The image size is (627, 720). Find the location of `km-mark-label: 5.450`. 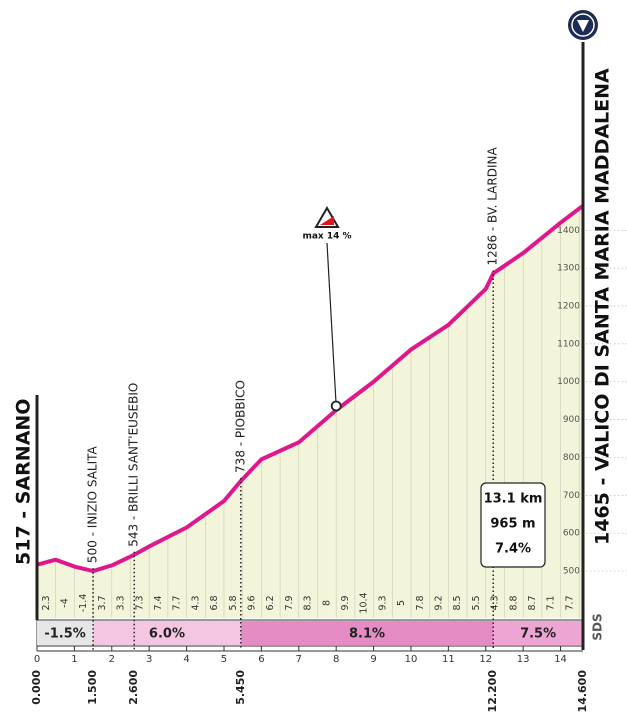

km-mark-label: 5.450 is located at coordinates (240, 687).